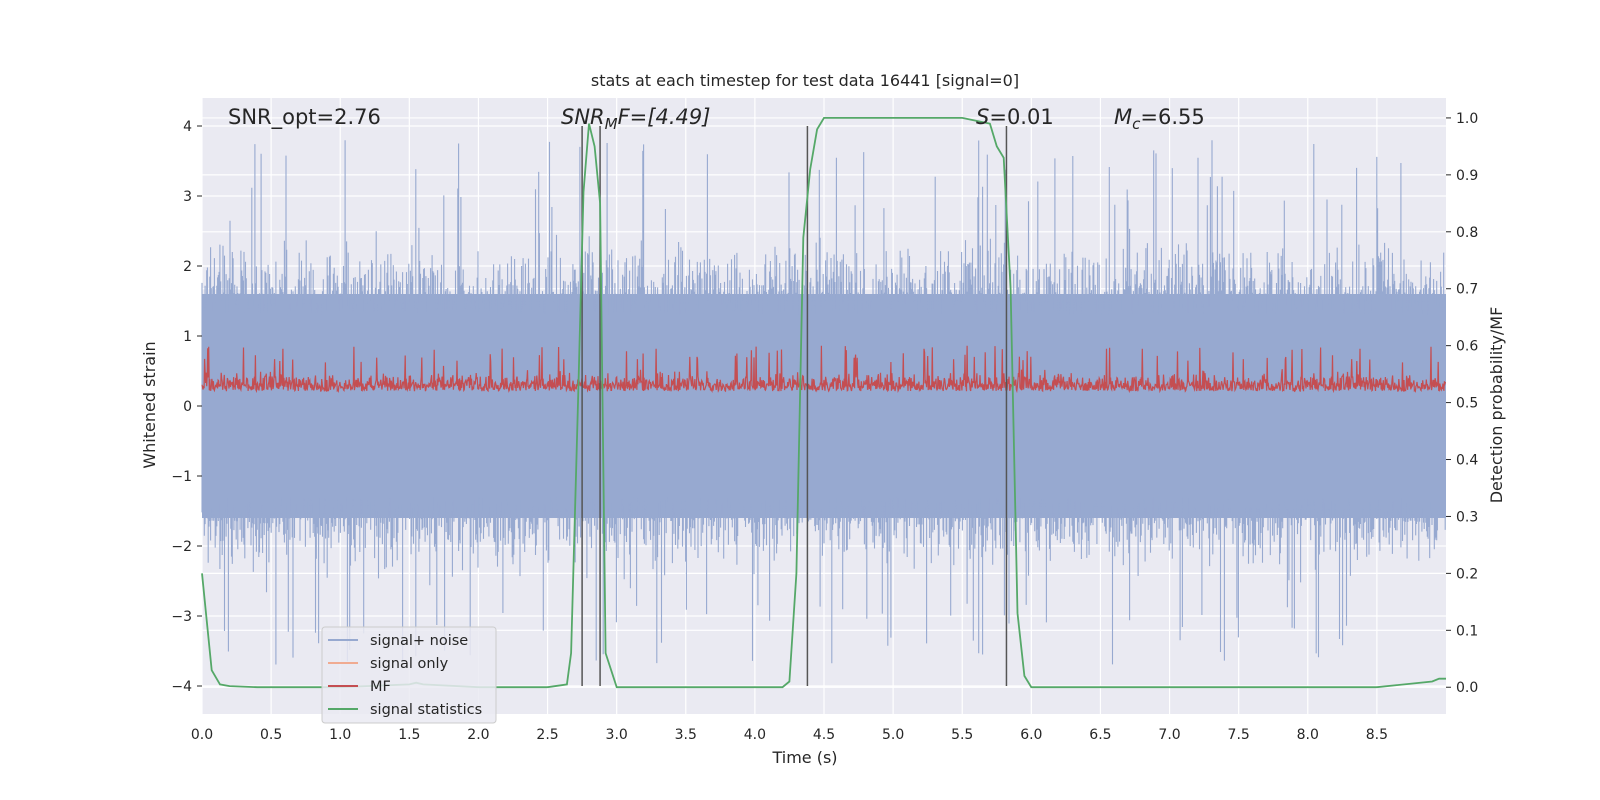 This screenshot has width=1600, height=800. I want to click on y2-tick-label: 0.8, so click(1467, 233).